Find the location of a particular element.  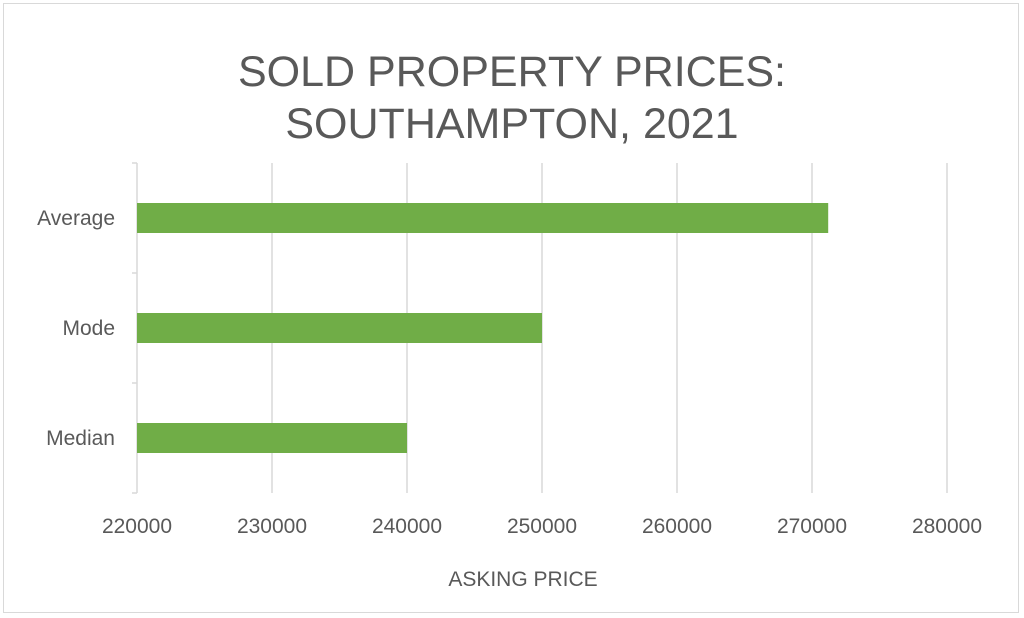

category-label-mode: Mode is located at coordinates (88, 328).